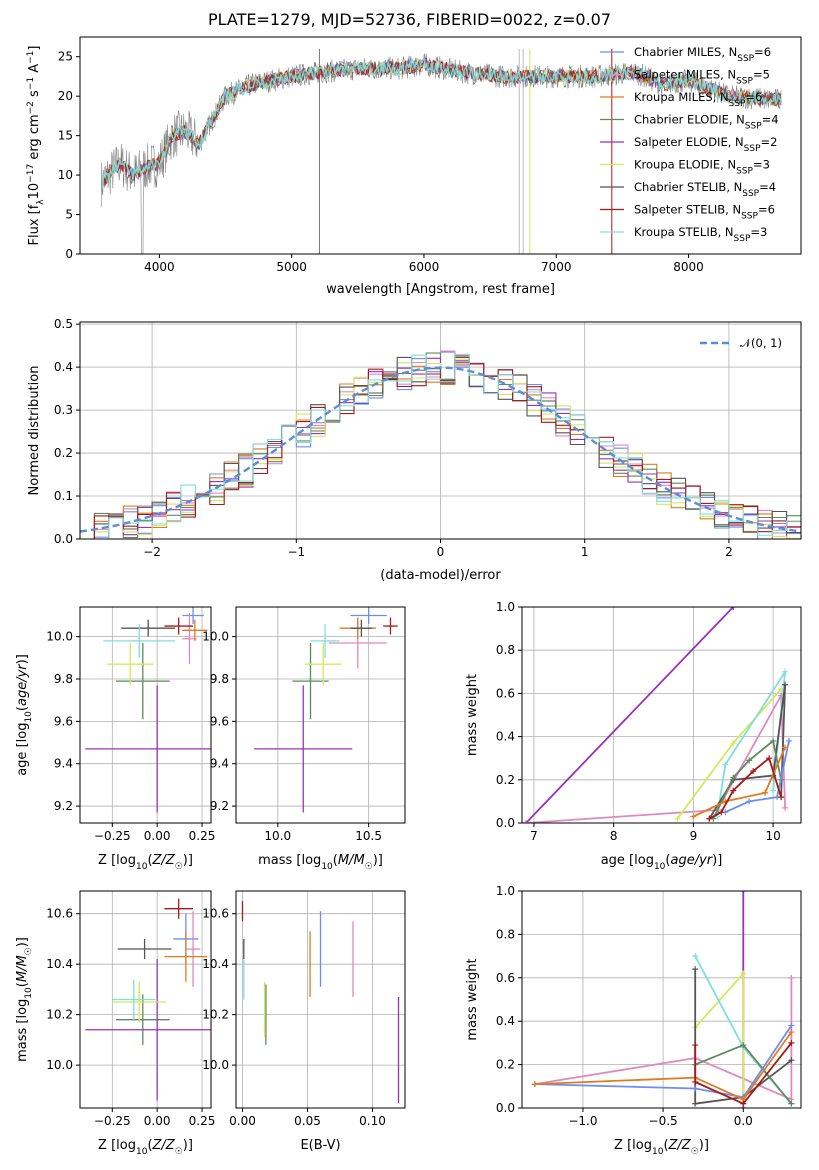  I want to click on weight-line-chabrier_miles, so click(757, 777).